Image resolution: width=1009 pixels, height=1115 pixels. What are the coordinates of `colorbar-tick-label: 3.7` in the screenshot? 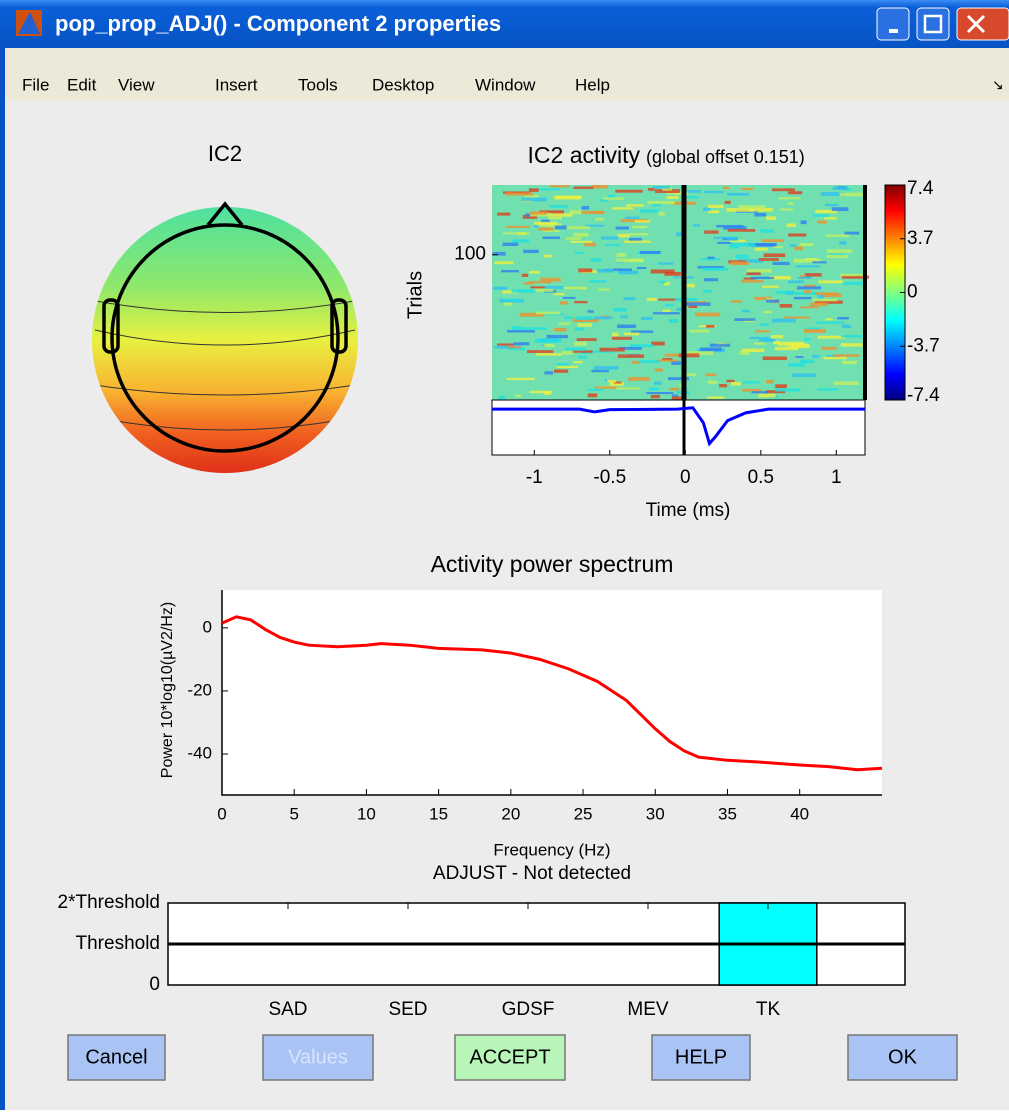 It's located at (920, 238).